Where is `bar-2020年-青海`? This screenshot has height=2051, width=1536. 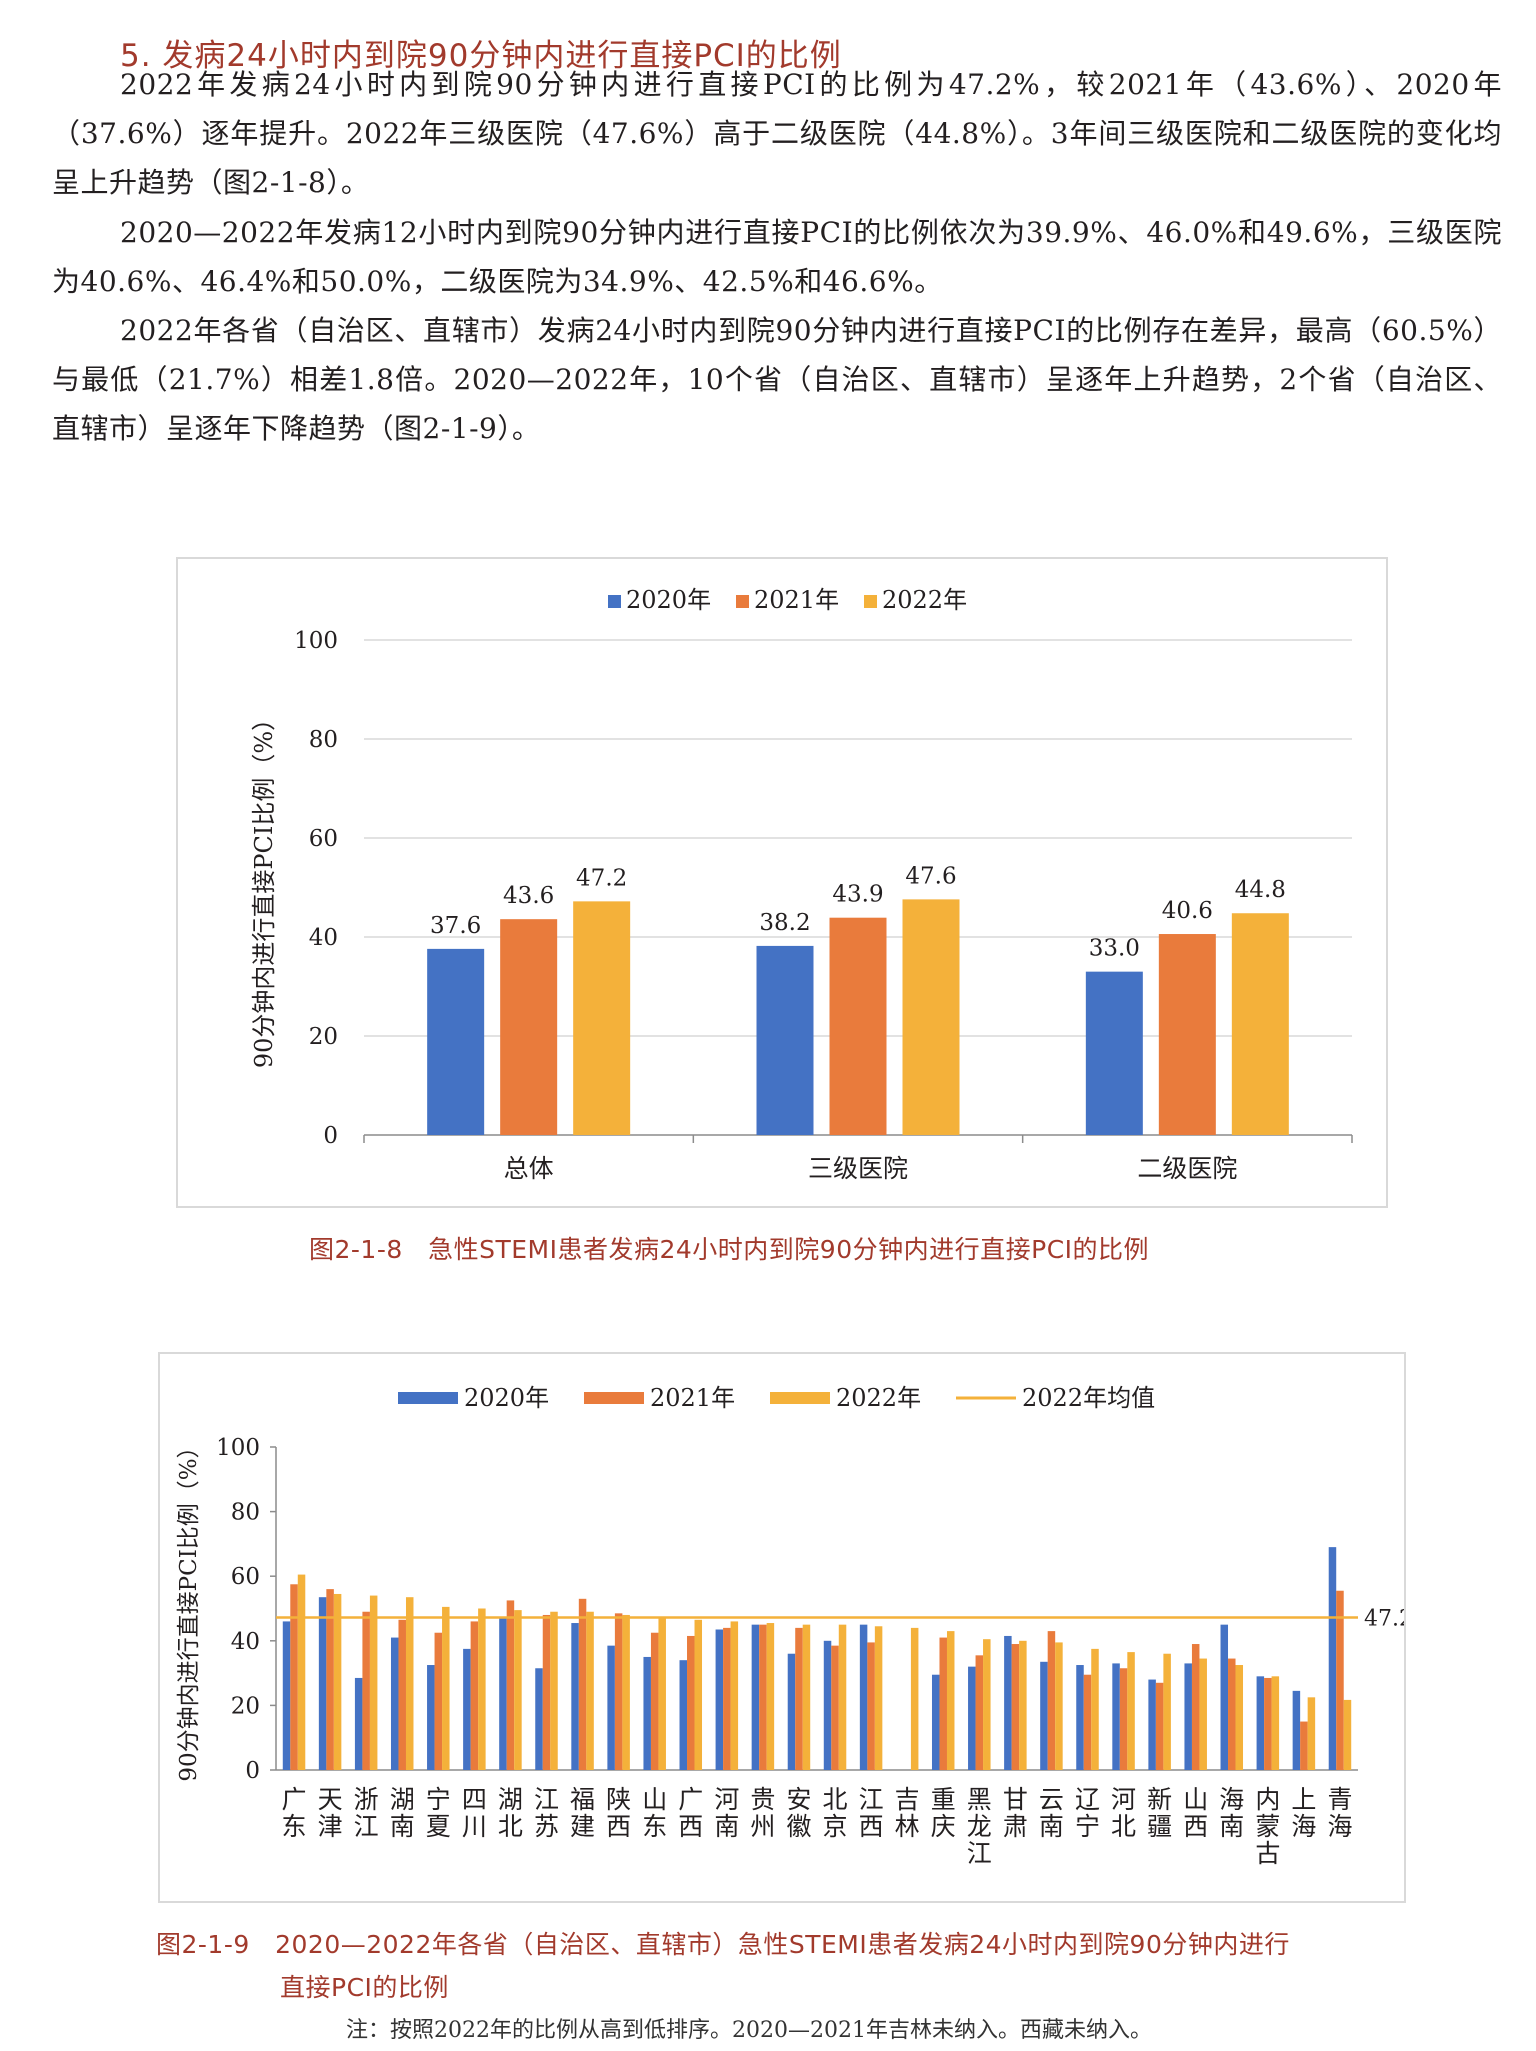 bar-2020年-青海 is located at coordinates (1332, 1658).